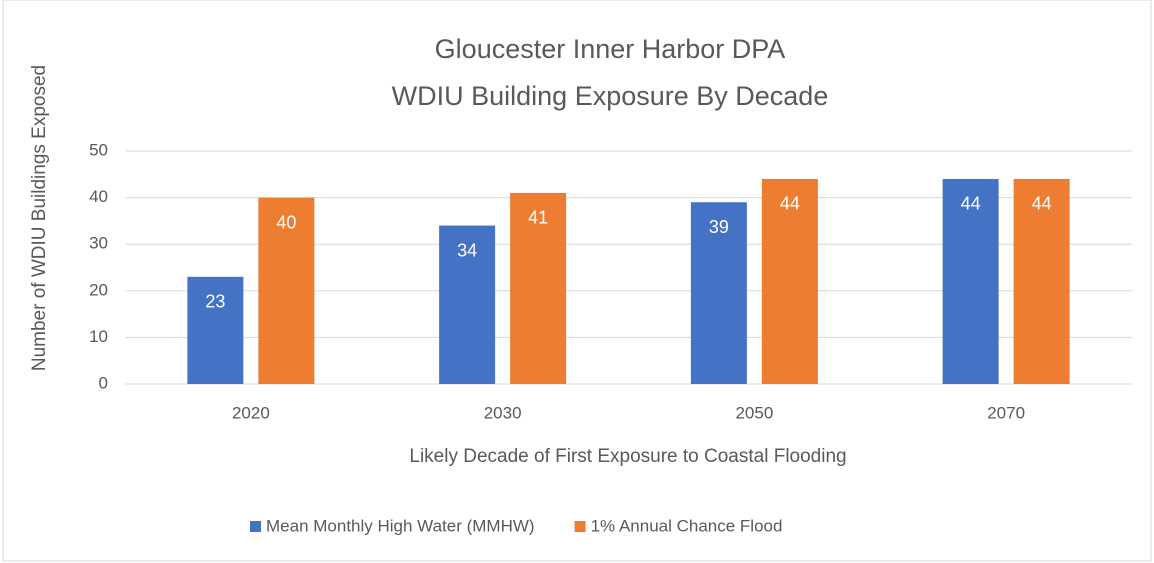 Image resolution: width=1154 pixels, height=563 pixels. What do you see at coordinates (103, 382) in the screenshot?
I see `y-tick-label: 0` at bounding box center [103, 382].